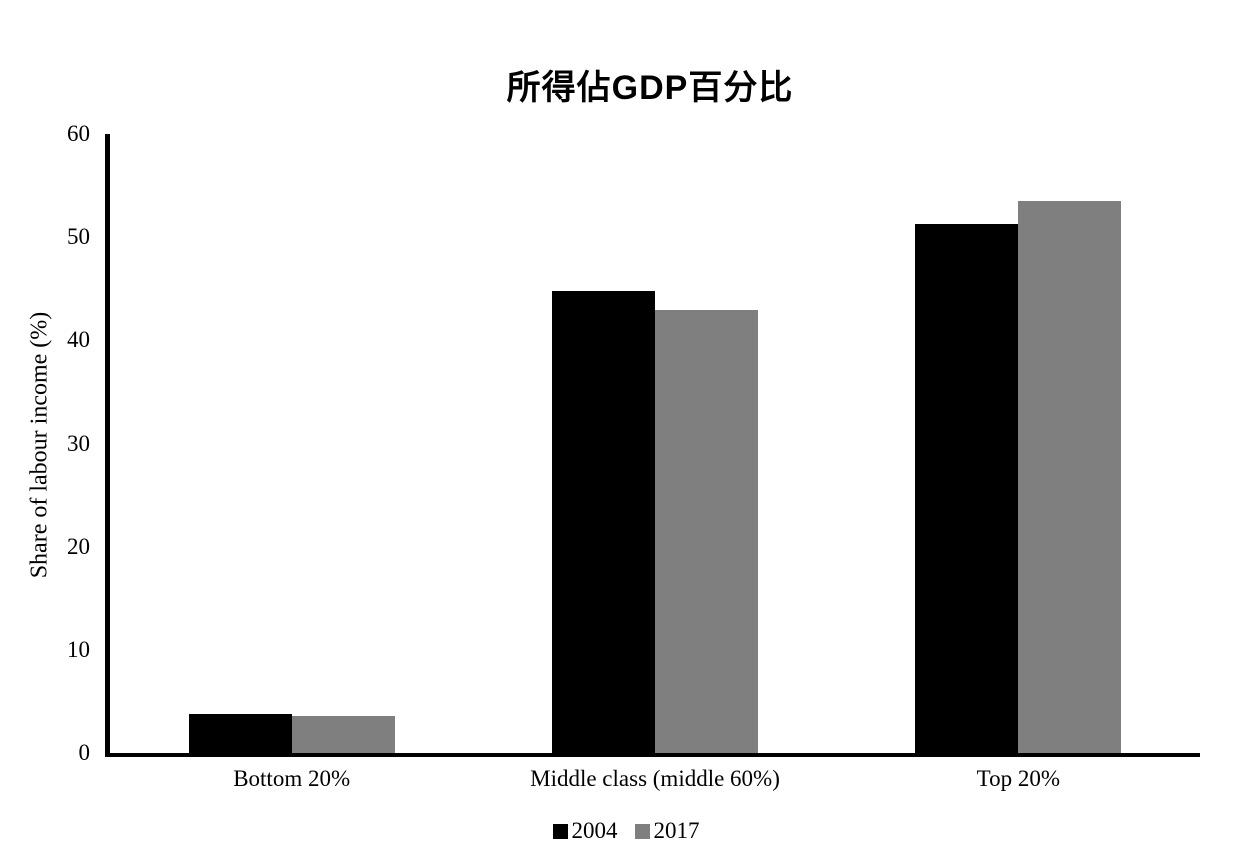 This screenshot has height=851, width=1252. I want to click on chart-title: 所得佔GDP百分比, so click(650, 88).